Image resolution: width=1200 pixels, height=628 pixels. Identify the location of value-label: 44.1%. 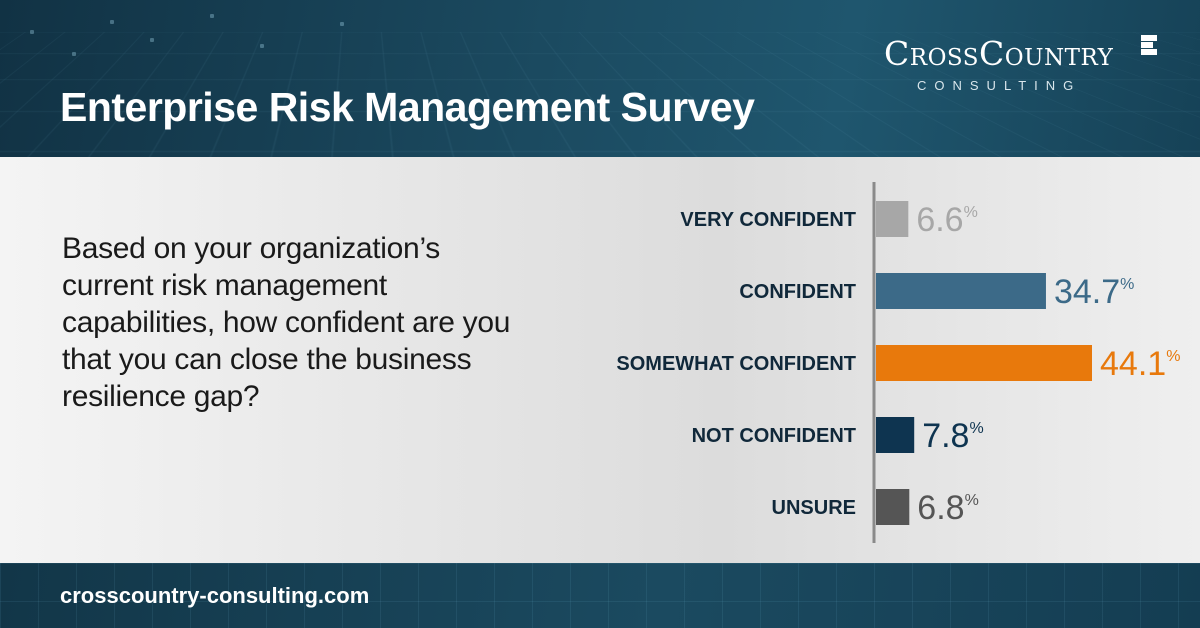
(1140, 364).